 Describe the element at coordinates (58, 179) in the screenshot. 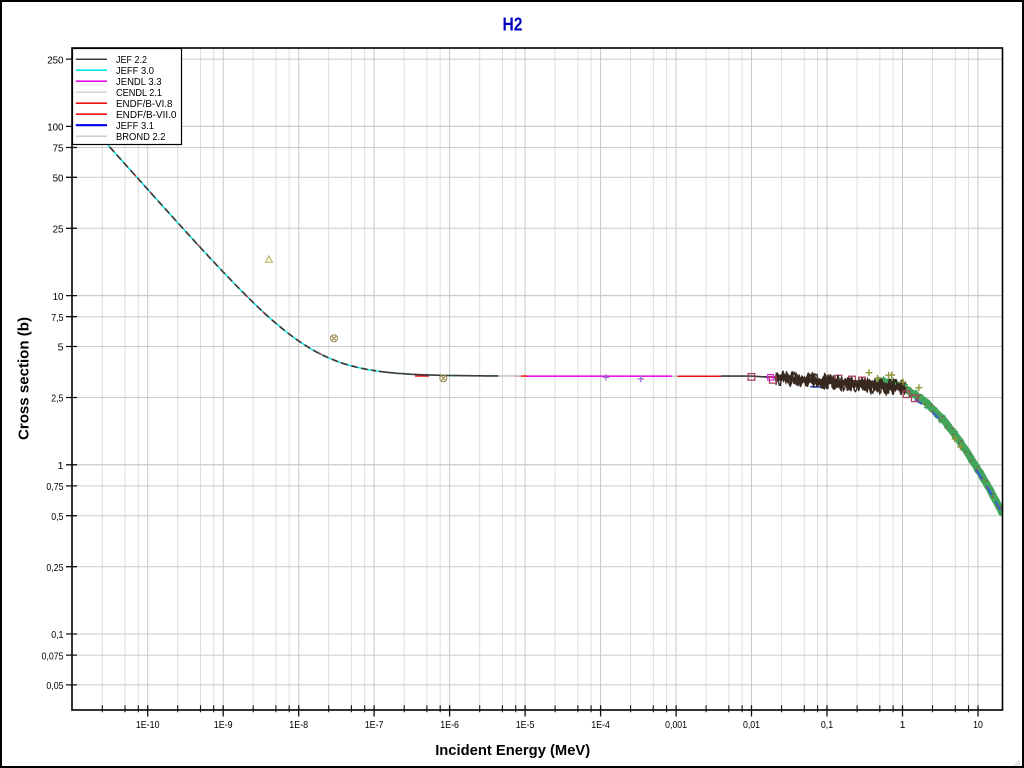

I see `svg-text: 50` at that location.